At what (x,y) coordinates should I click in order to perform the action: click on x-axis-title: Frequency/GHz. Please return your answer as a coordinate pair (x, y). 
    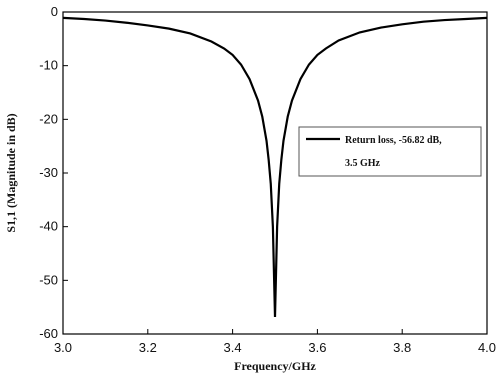
    Looking at the image, I should click on (275, 366).